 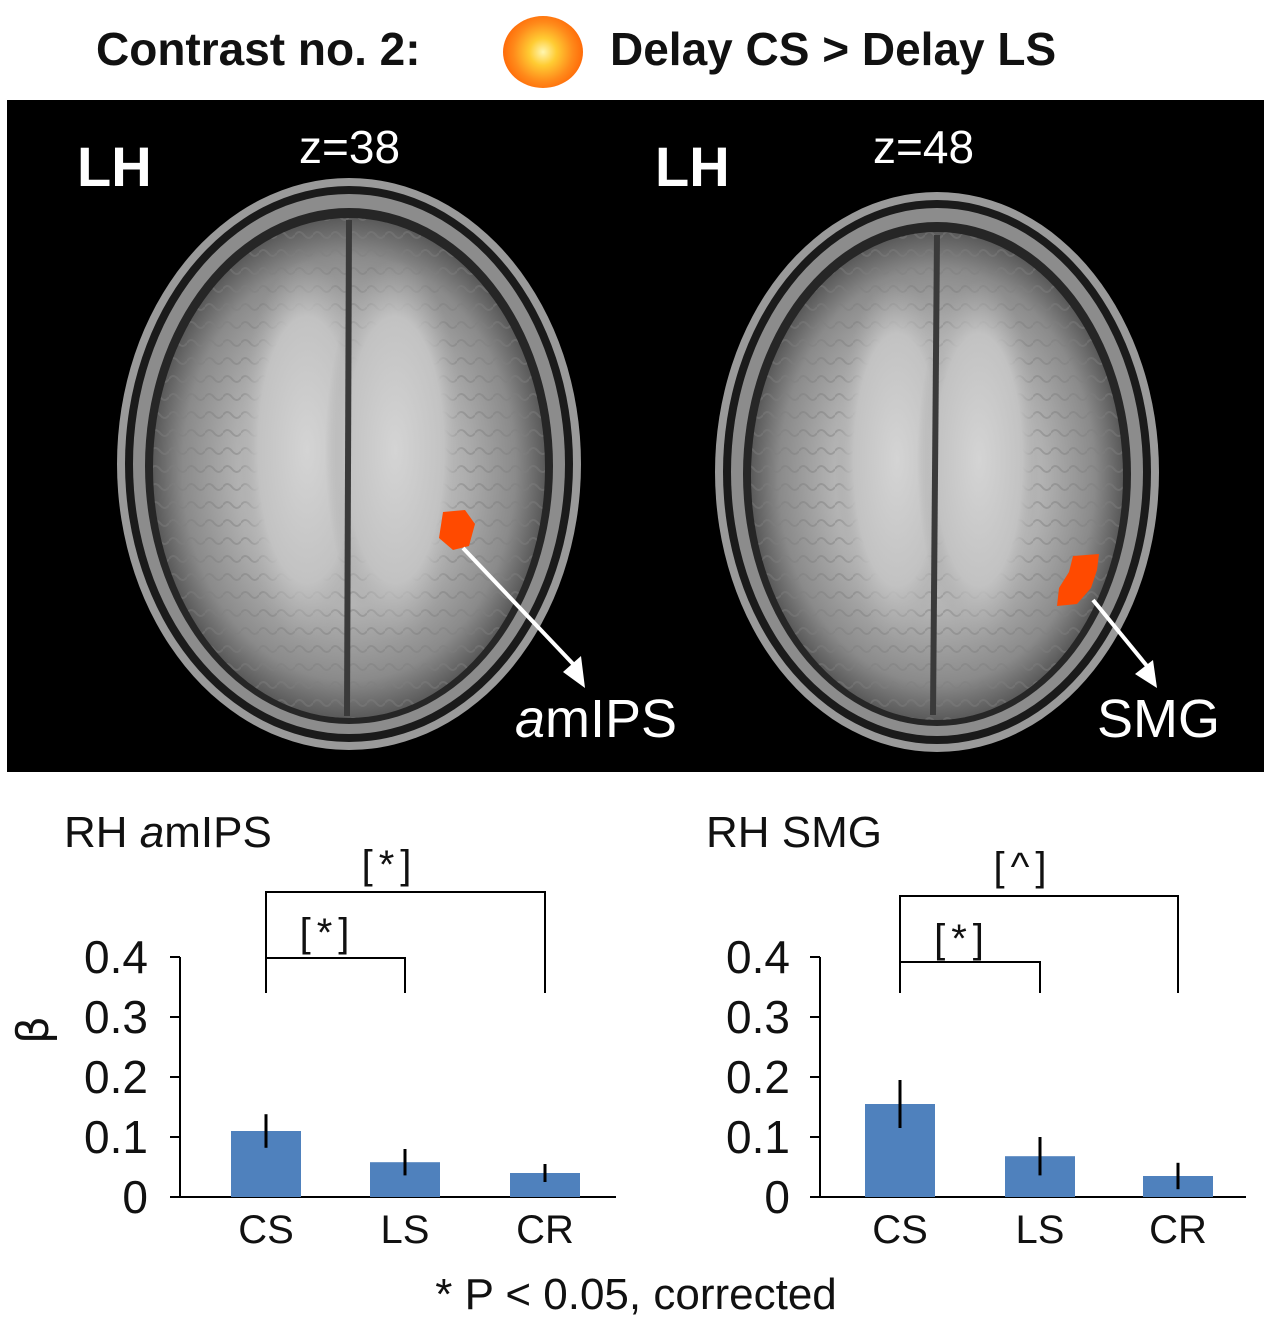 I want to click on roi-label-amips-italic: a, so click(x=530, y=719).